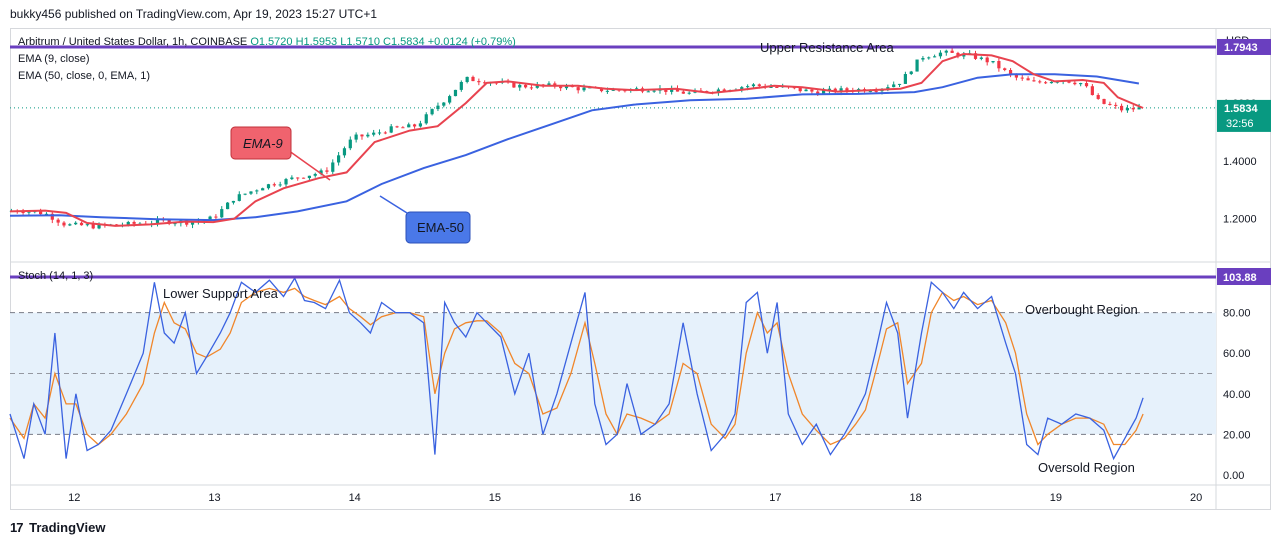 This screenshot has height=546, width=1280. Describe the element at coordinates (1244, 115) in the screenshot. I see `last-price-tag` at that location.